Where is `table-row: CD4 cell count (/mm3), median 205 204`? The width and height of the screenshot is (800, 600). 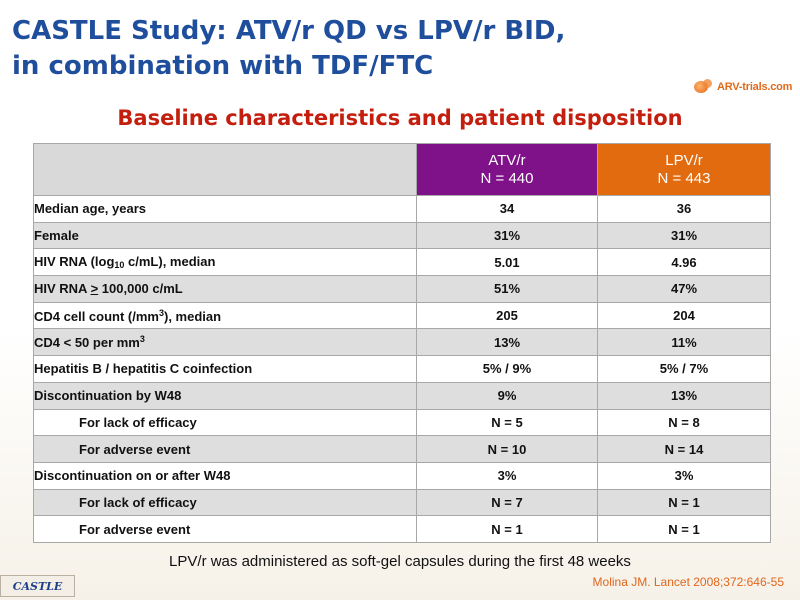 table-row: CD4 cell count (/mm3), median 205 204 is located at coordinates (402, 315).